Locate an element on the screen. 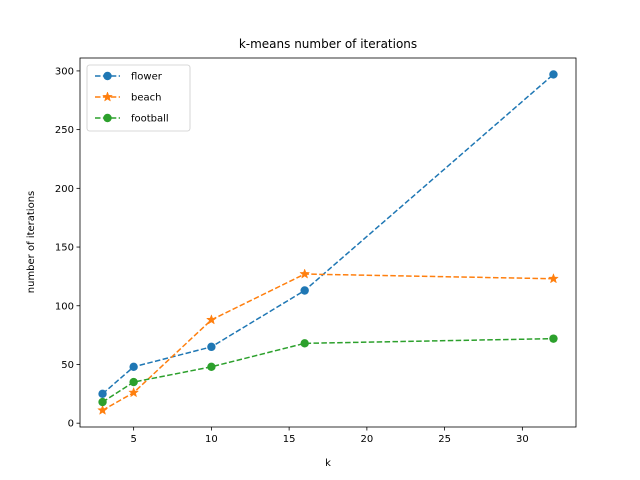 This screenshot has width=640, height=480. y-tick-label: 0 is located at coordinates (71, 424).